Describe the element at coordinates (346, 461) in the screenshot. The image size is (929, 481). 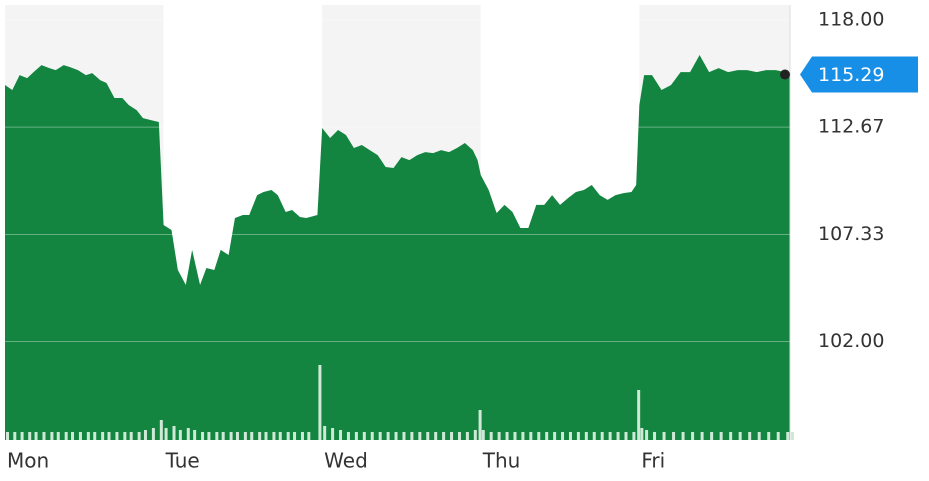
I see `x-tick-label: Wed` at that location.